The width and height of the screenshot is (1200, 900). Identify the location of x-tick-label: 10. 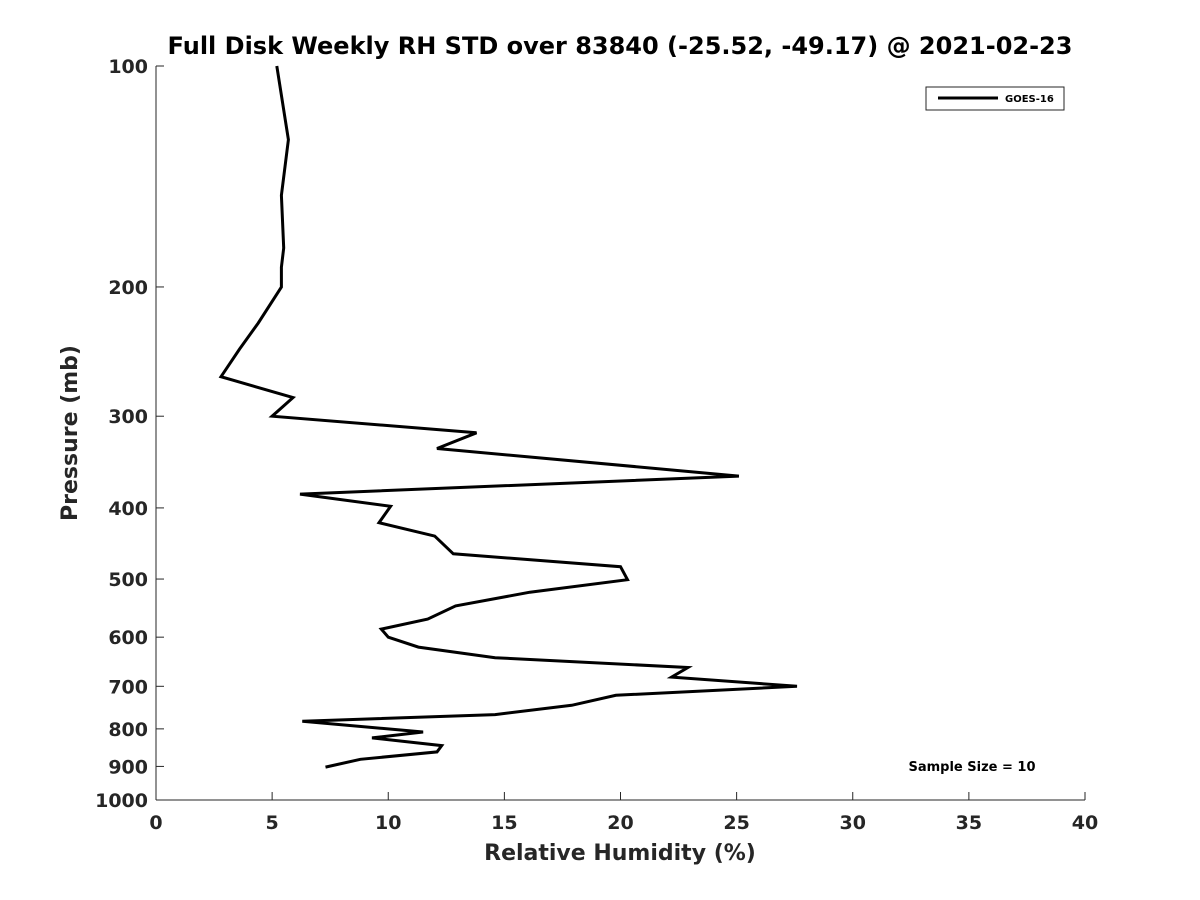
(388, 823).